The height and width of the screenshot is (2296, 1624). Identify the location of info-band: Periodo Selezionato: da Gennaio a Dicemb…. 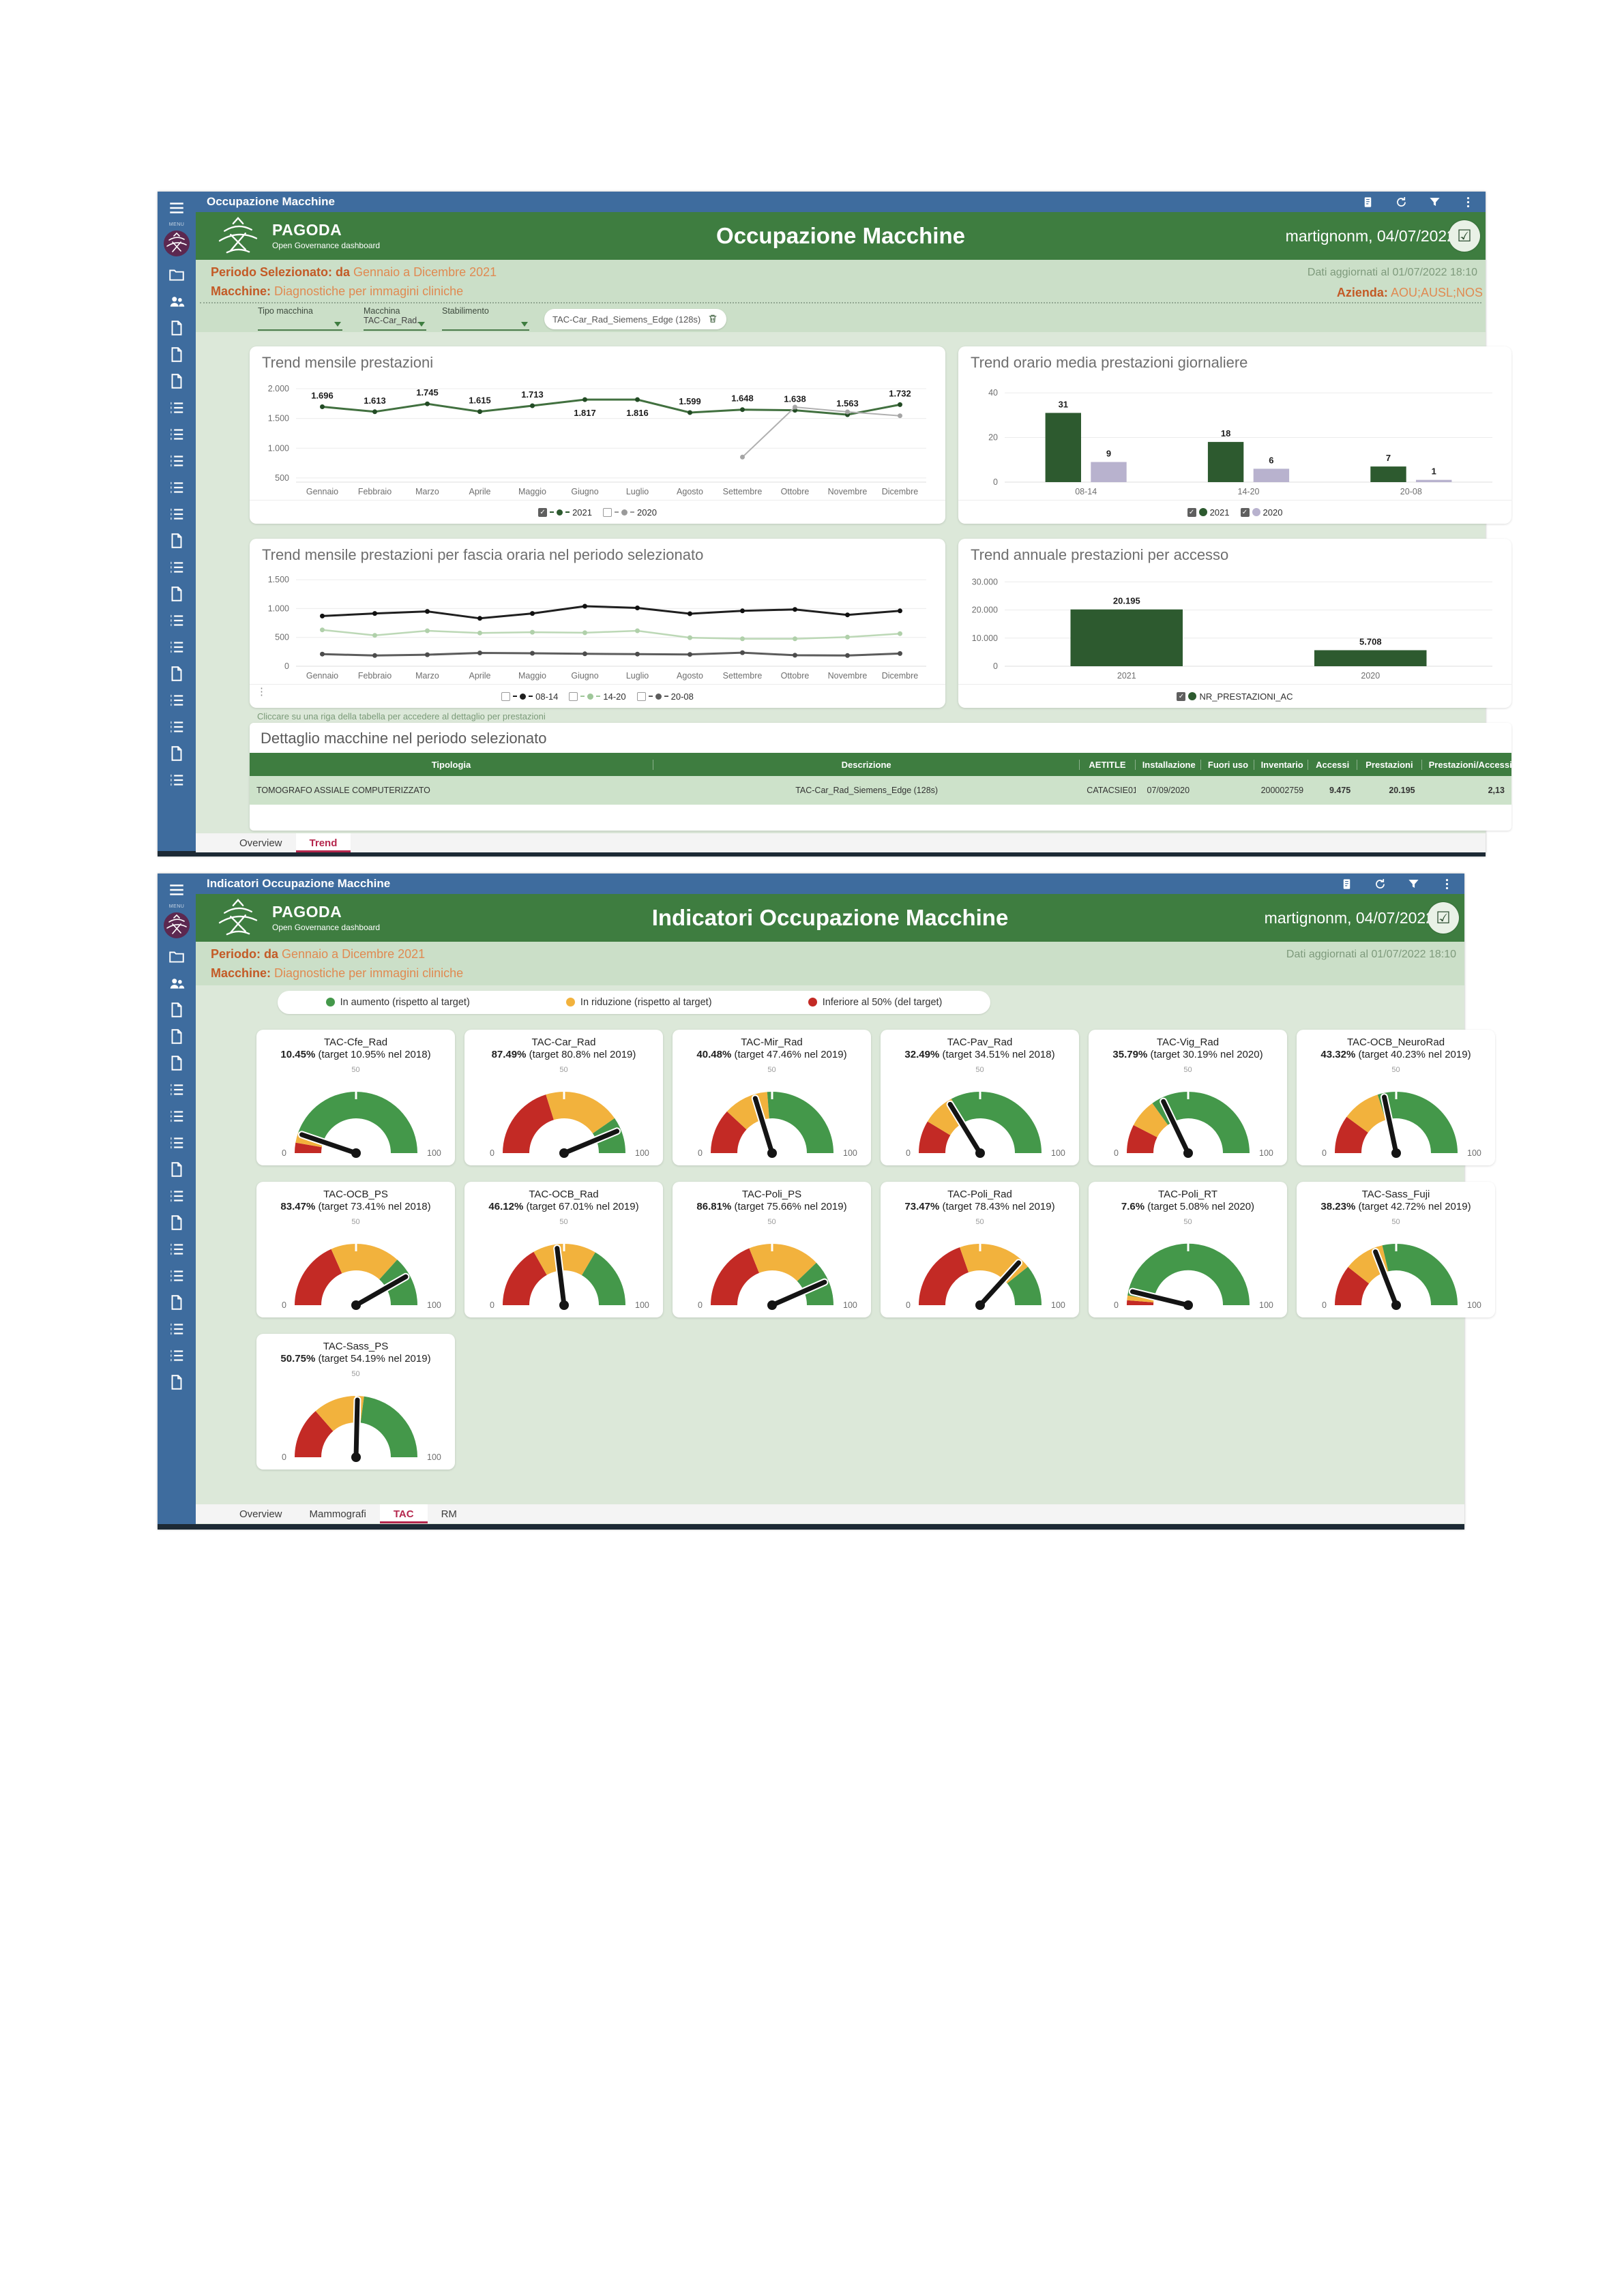
(841, 296).